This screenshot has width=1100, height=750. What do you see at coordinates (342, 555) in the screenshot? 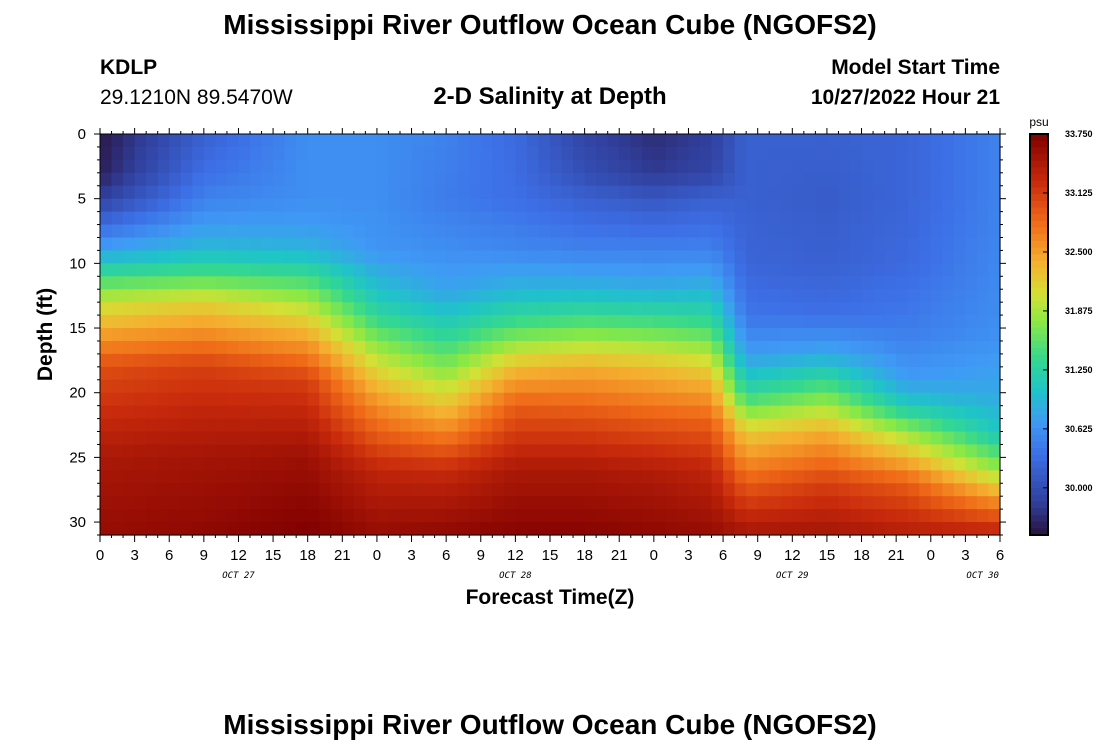
I see `x-tick-label: 21` at bounding box center [342, 555].